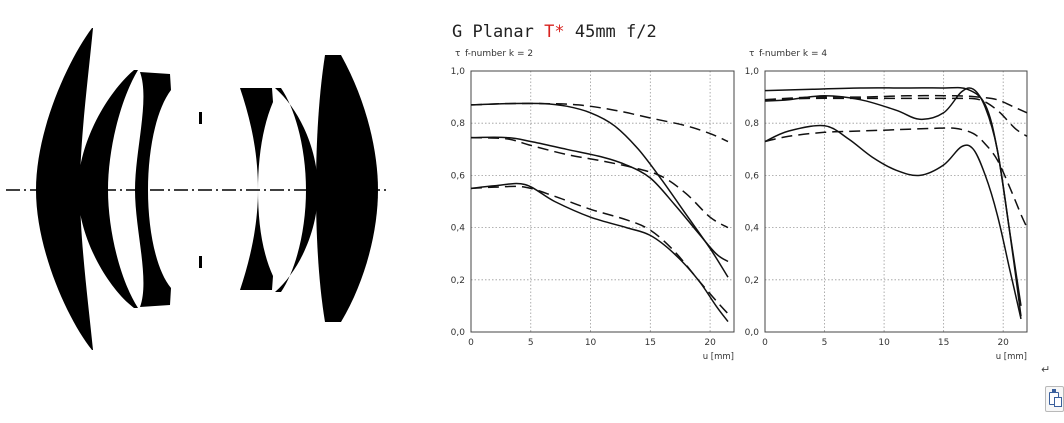 This screenshot has width=1064, height=423. Describe the element at coordinates (1058, 402) in the screenshot. I see `paper-sheet-shape` at that location.